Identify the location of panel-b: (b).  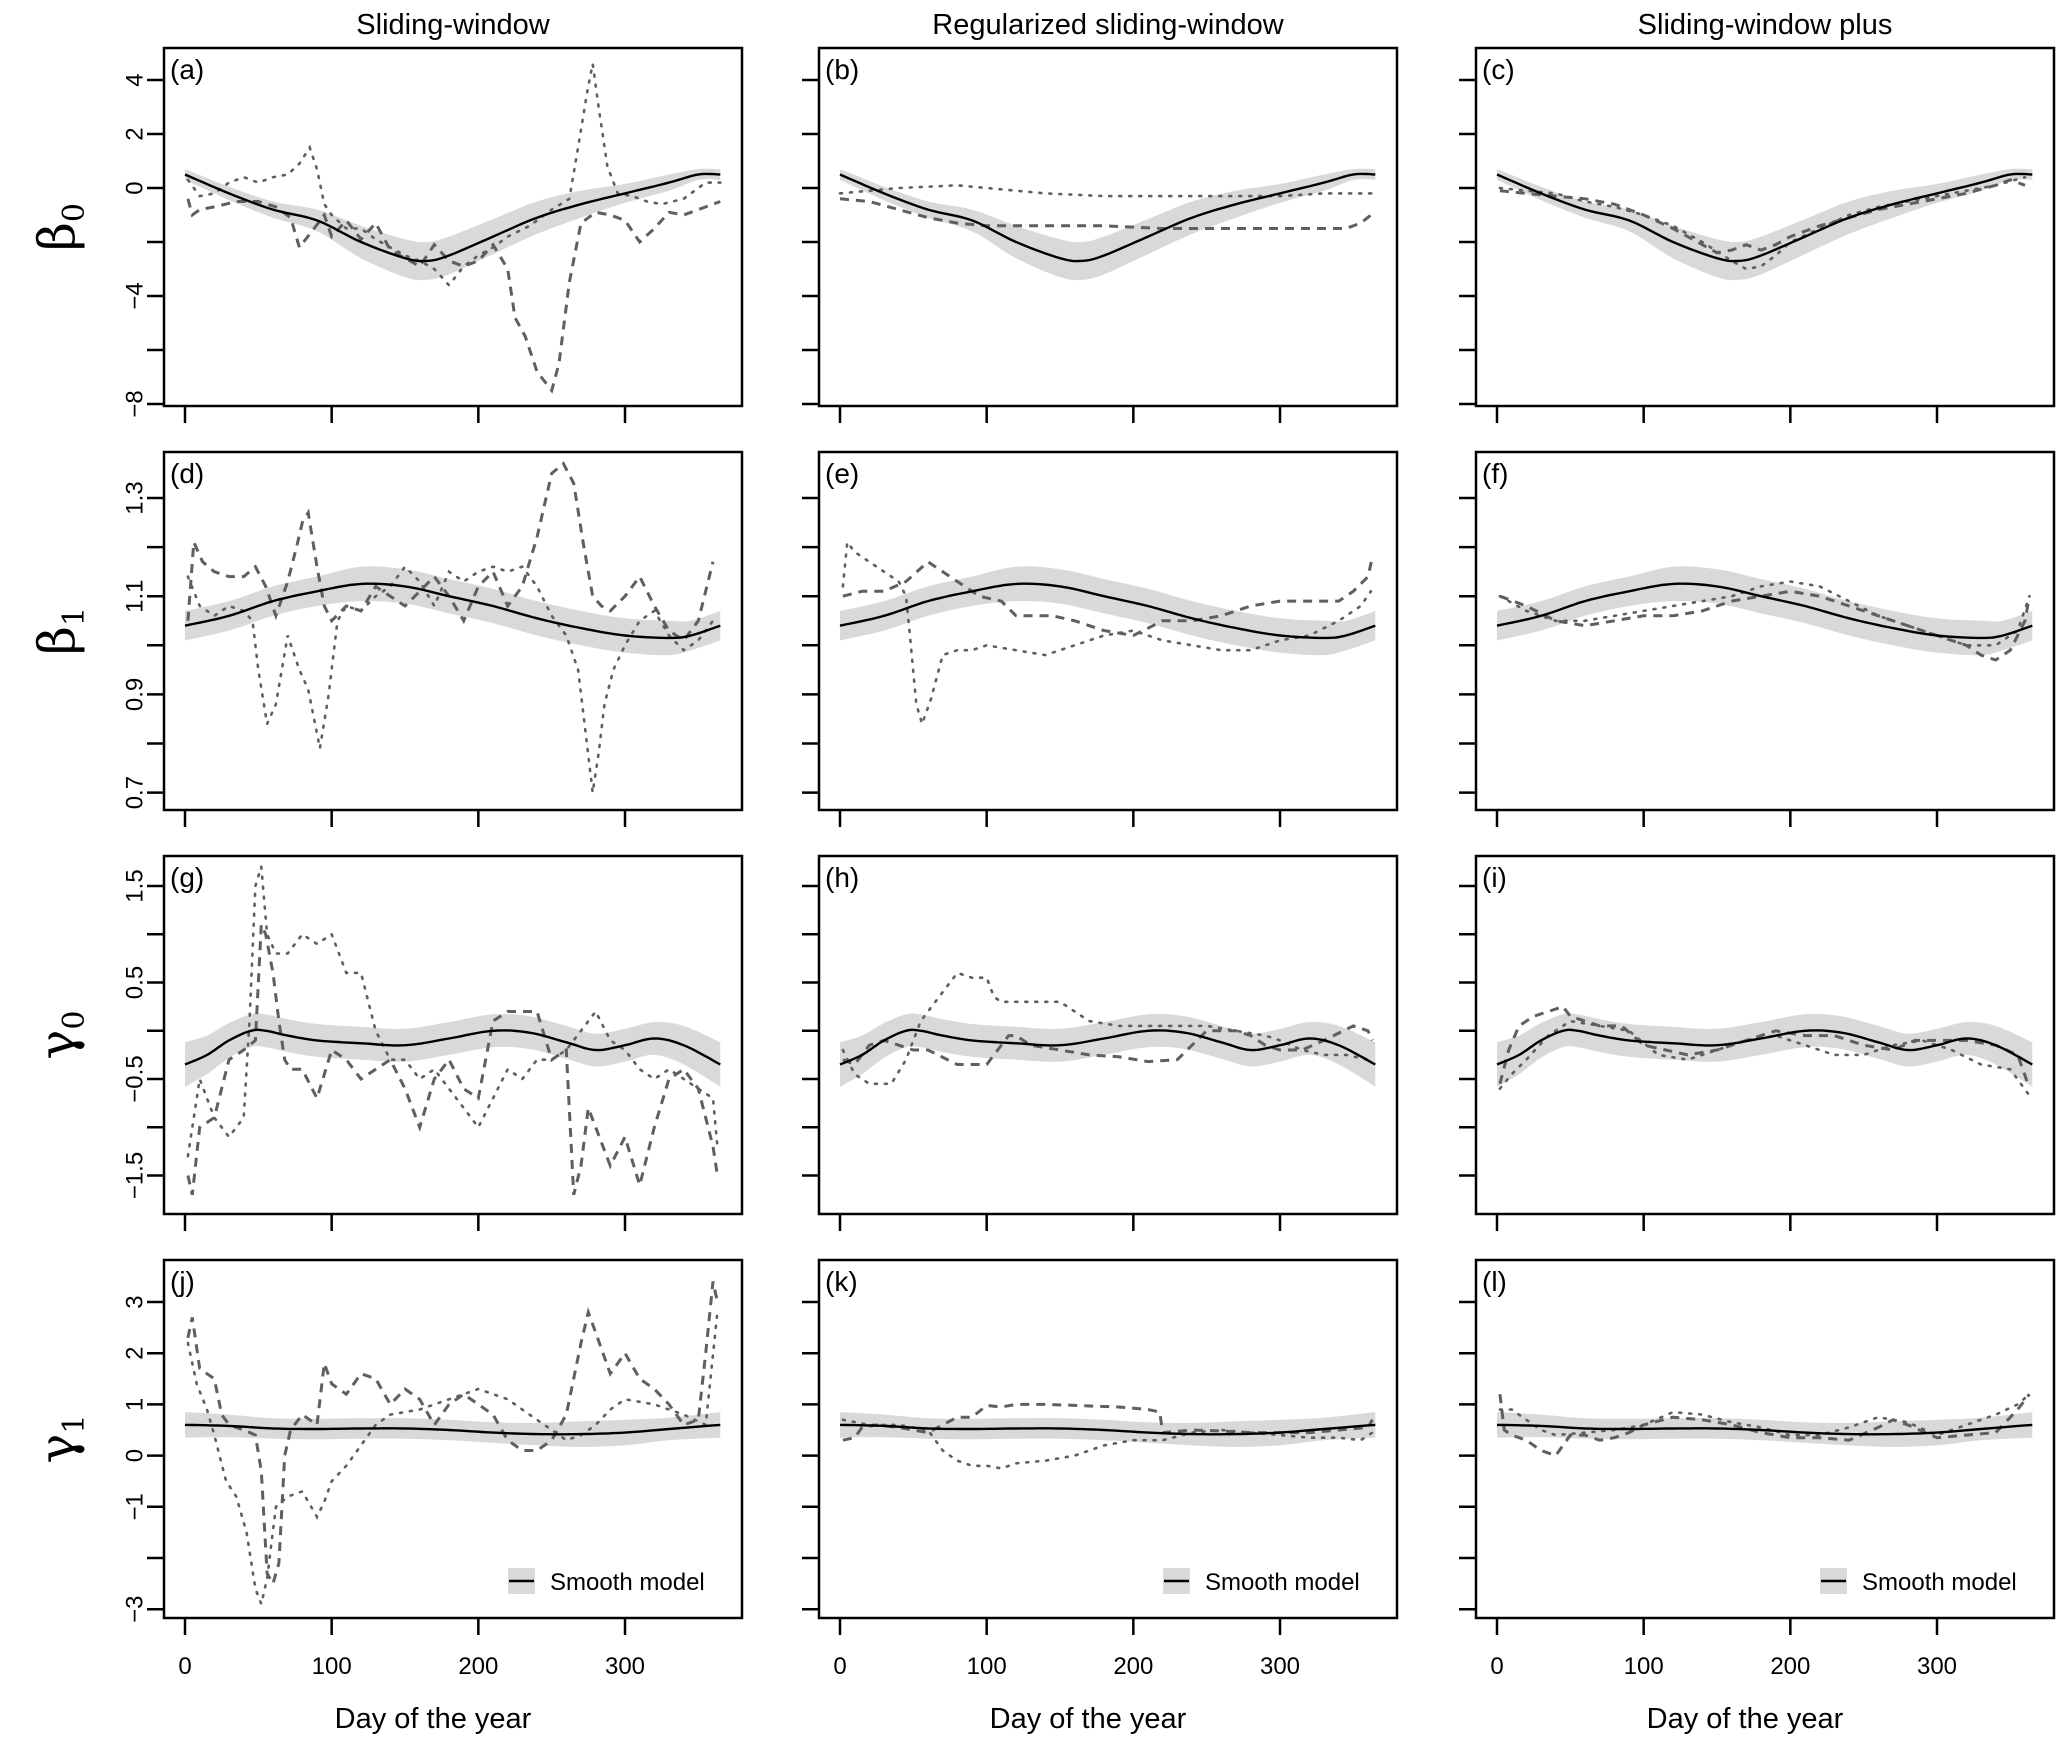
(1100, 234).